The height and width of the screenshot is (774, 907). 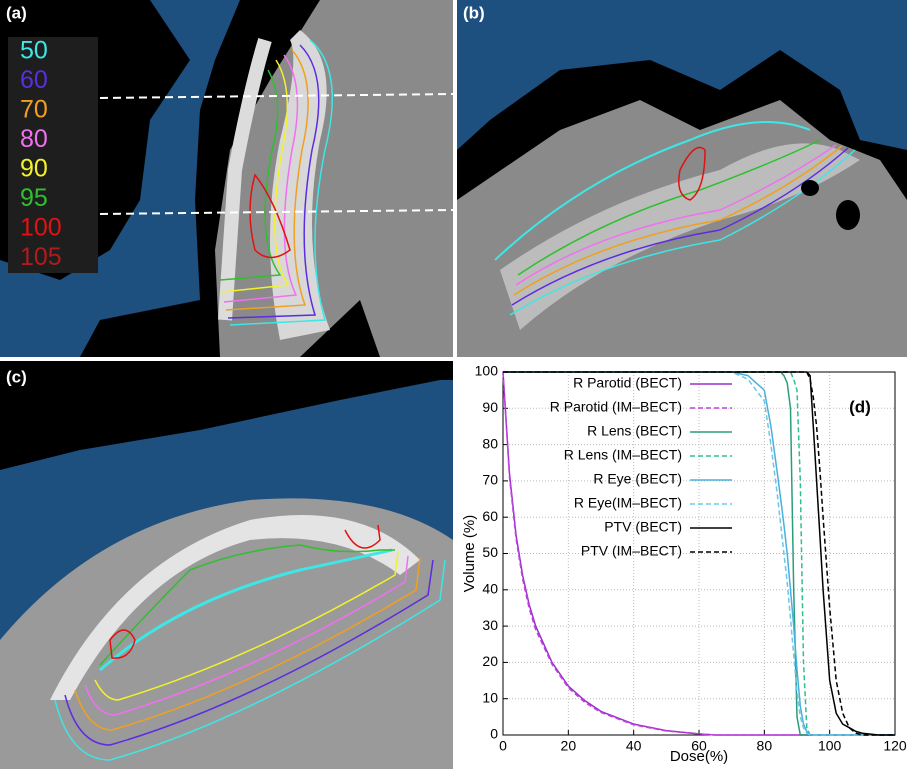 What do you see at coordinates (41, 228) in the screenshot?
I see `isodose-label: 100` at bounding box center [41, 228].